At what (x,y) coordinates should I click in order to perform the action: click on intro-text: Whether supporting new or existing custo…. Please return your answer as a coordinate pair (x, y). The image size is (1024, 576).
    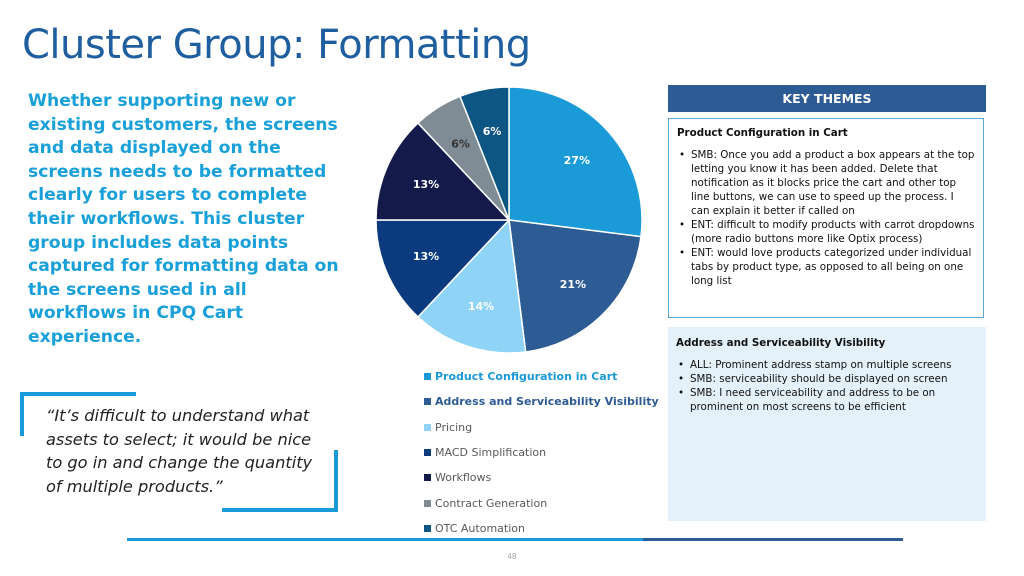
    Looking at the image, I should click on (183, 219).